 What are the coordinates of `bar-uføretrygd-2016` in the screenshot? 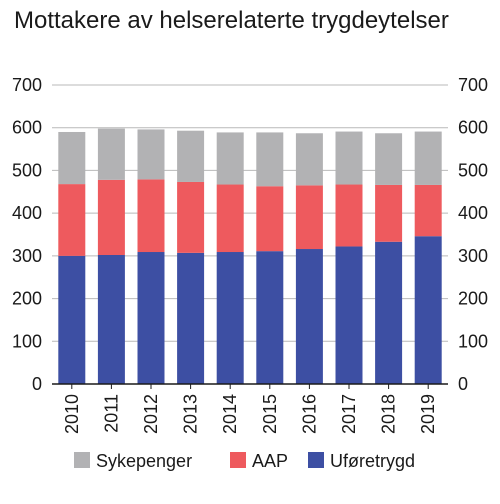 It's located at (309, 316).